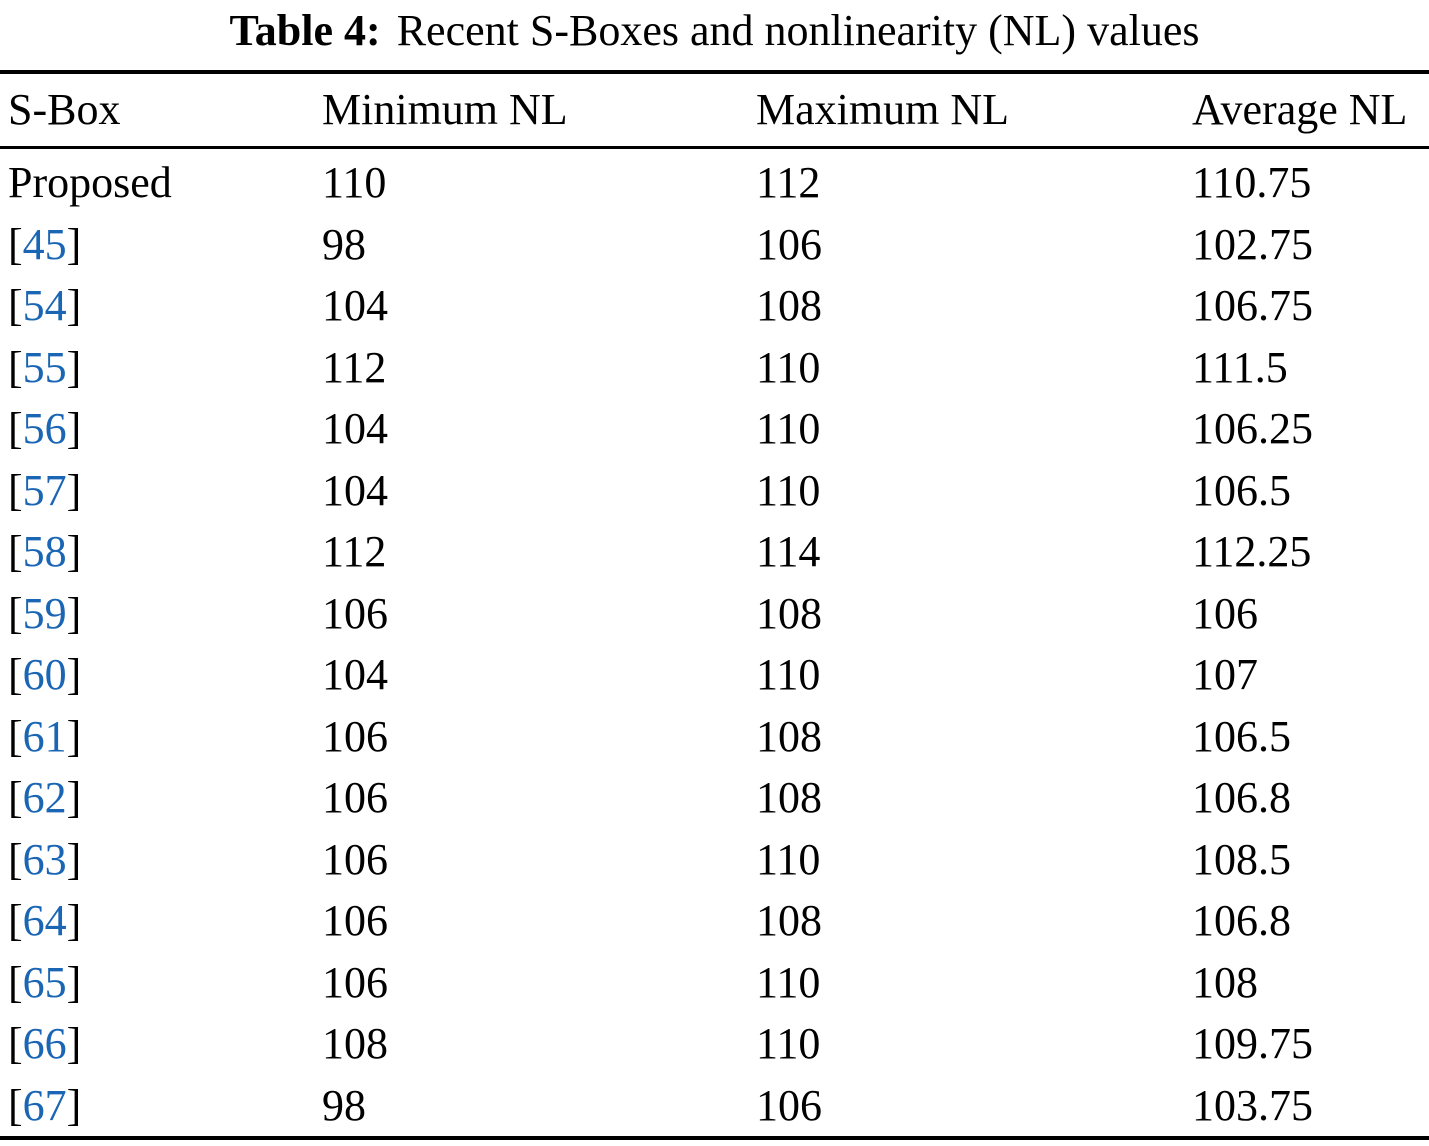 This screenshot has width=1429, height=1146. Describe the element at coordinates (445, 109) in the screenshot. I see `column-header-min-nl: Minimum NL` at that location.